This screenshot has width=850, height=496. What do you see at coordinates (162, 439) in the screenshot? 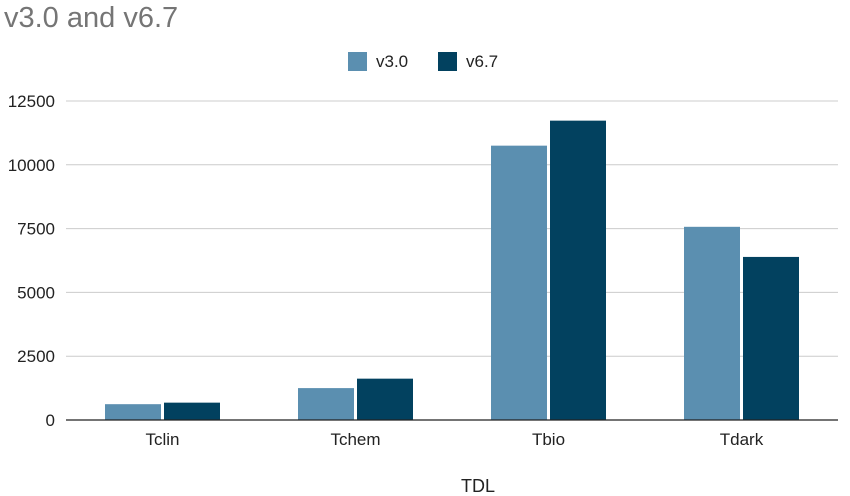
I see `x-tick-label: Tclin` at bounding box center [162, 439].